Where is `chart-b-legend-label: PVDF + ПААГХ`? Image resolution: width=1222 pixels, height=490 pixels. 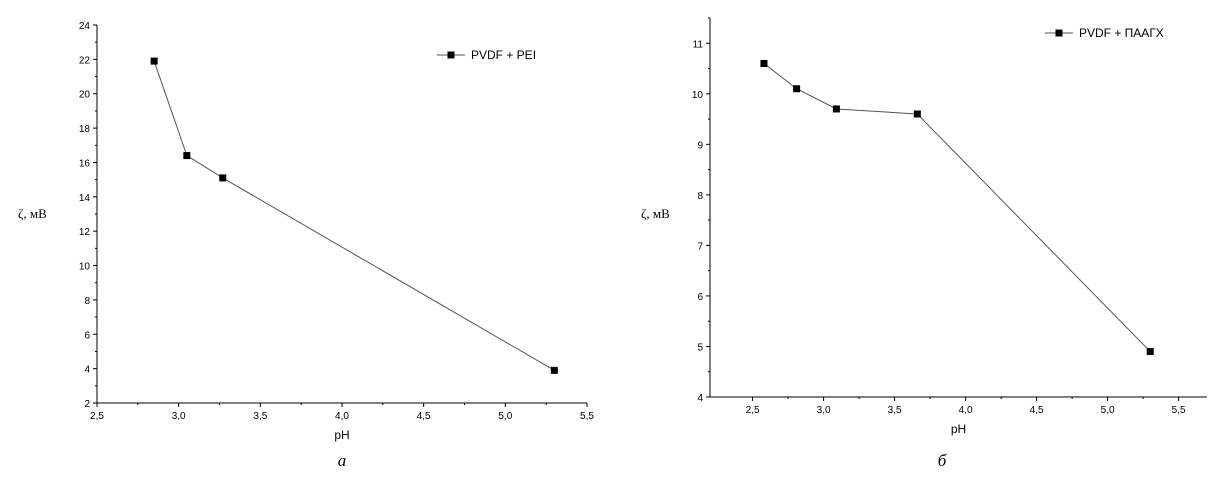
chart-b-legend-label: PVDF + ПААГХ is located at coordinates (1121, 33).